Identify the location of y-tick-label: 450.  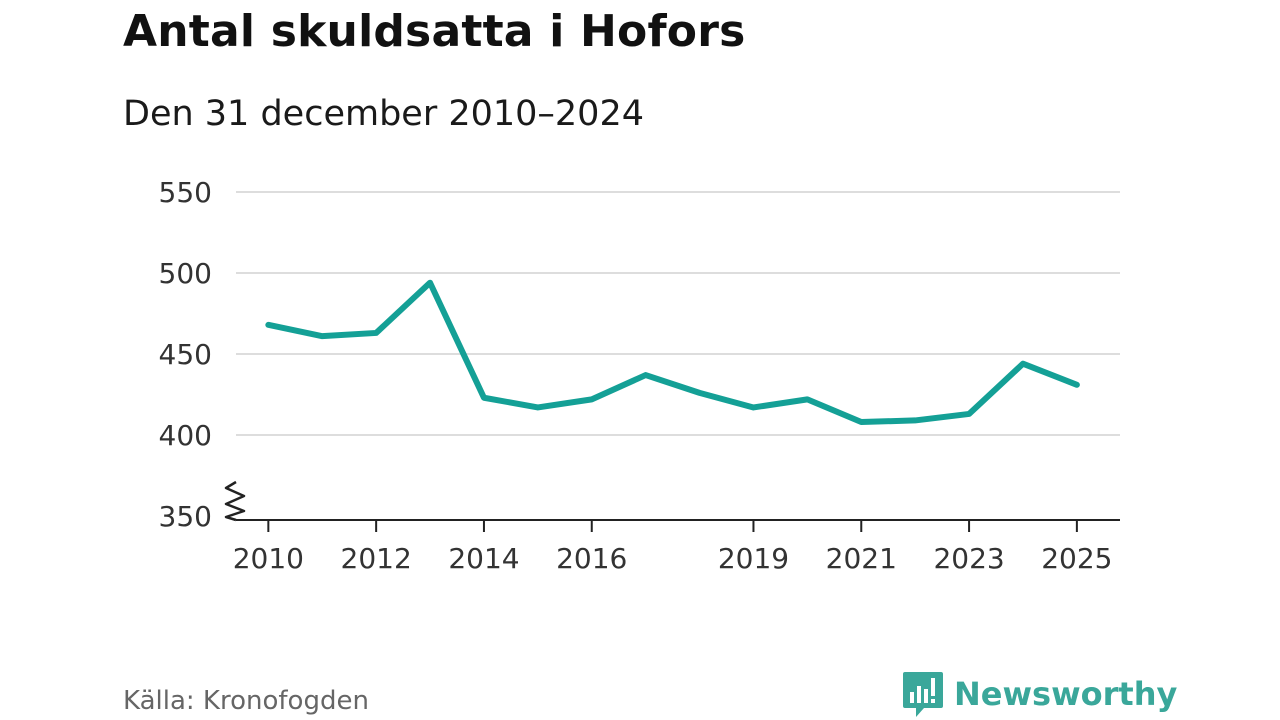
(185, 354).